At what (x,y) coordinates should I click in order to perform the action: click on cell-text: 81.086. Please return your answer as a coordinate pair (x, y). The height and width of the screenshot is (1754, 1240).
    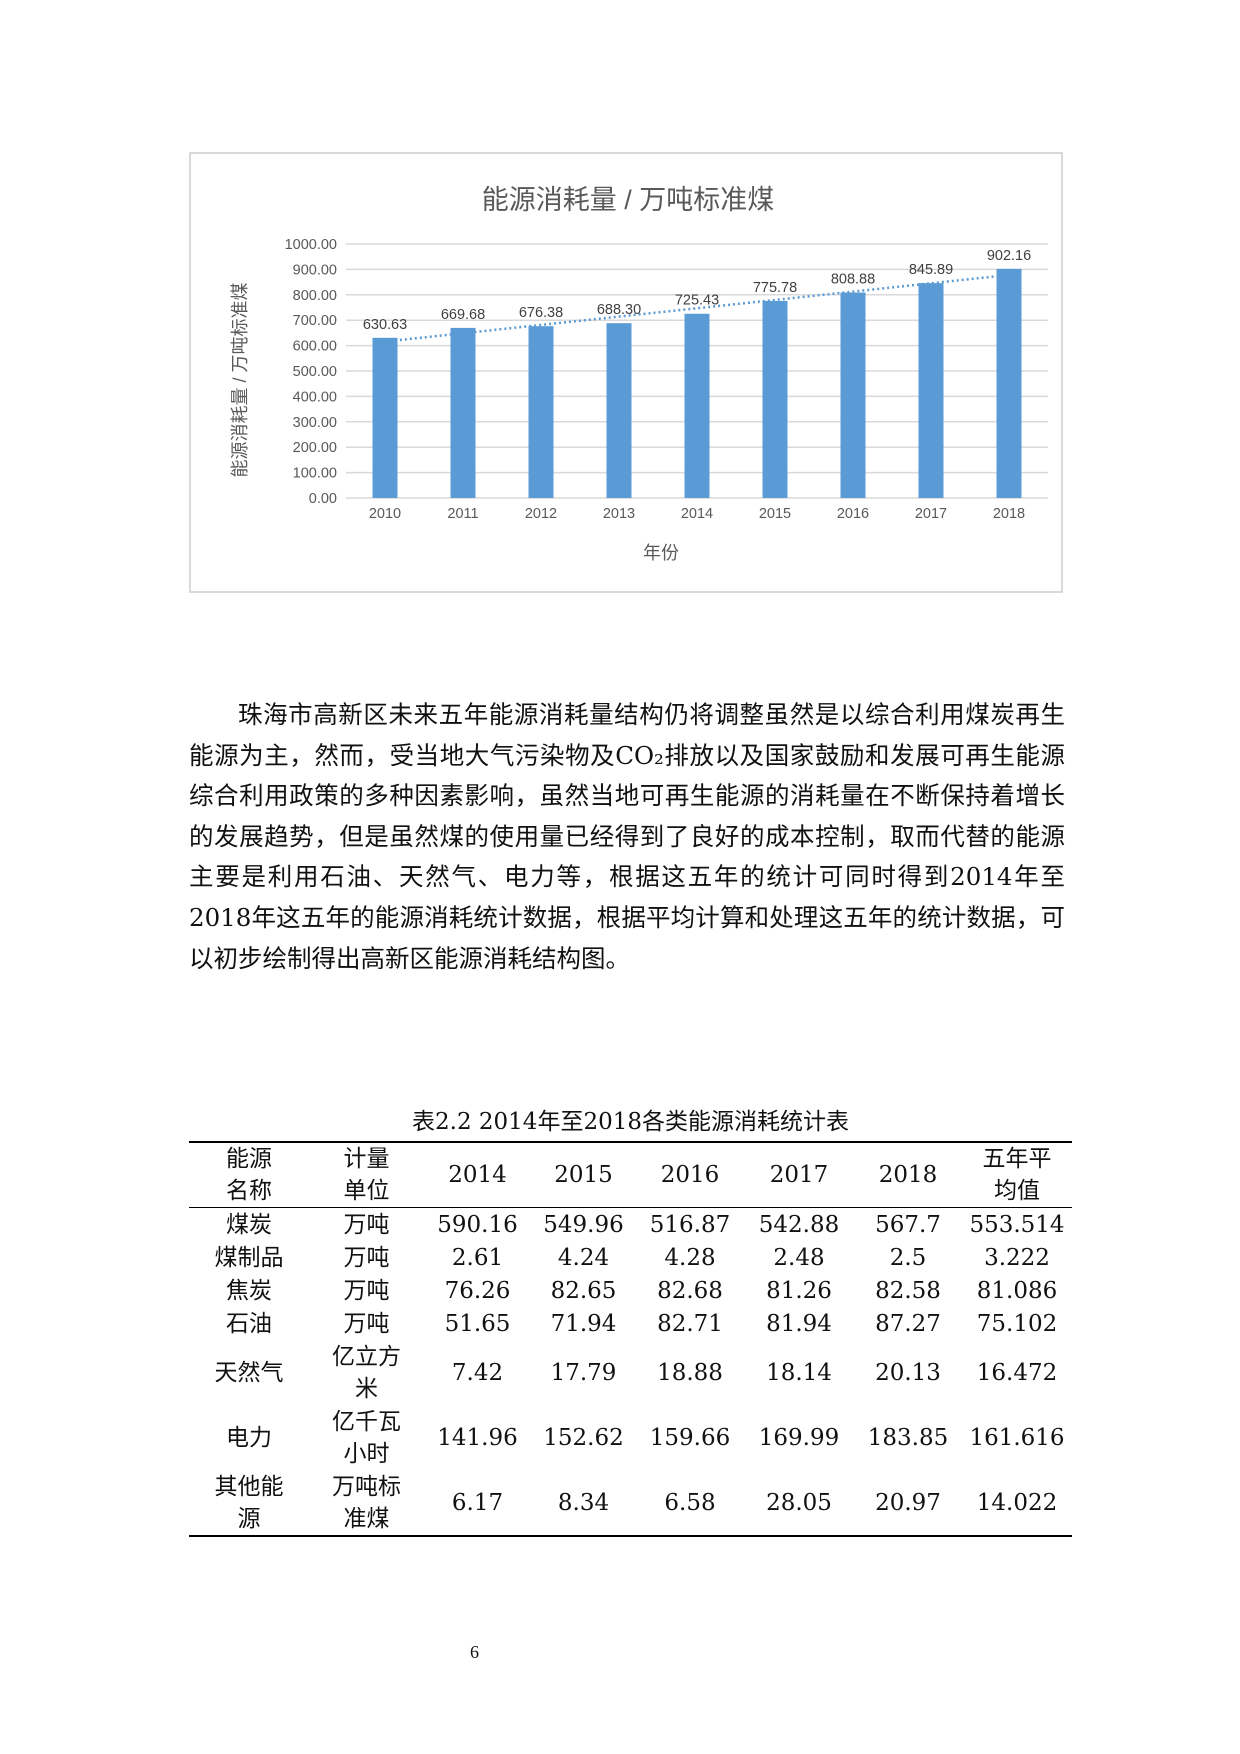
    Looking at the image, I should click on (1017, 1290).